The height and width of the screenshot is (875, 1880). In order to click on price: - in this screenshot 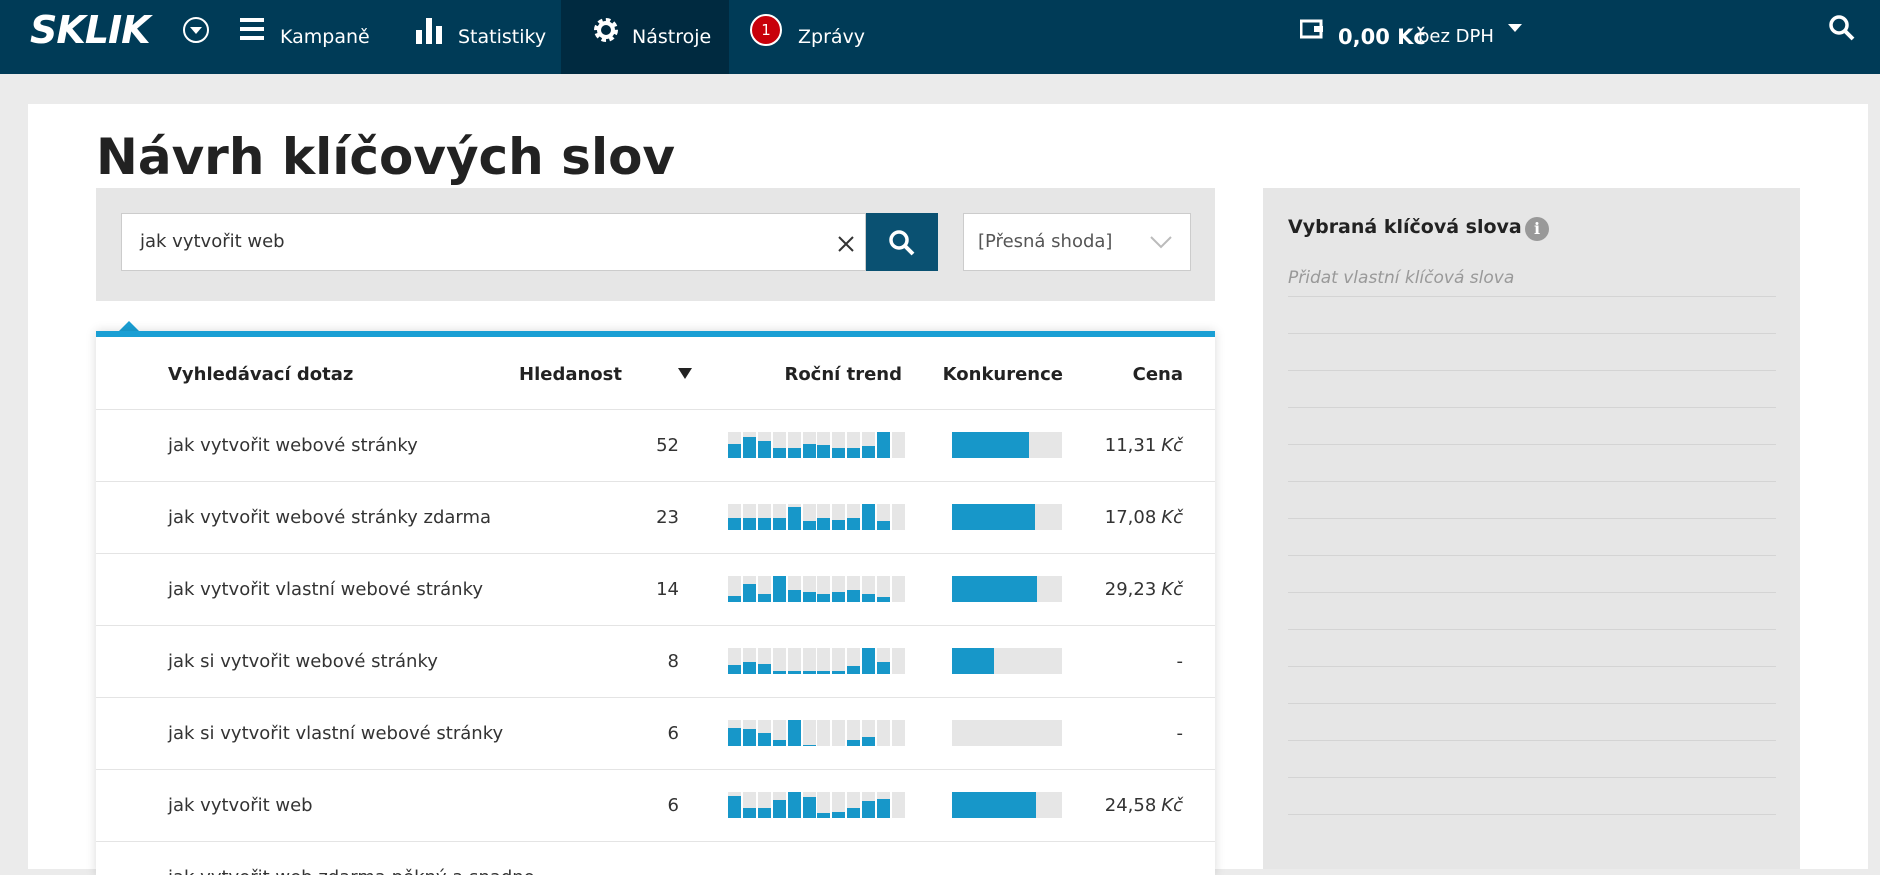, I will do `click(1180, 733)`.